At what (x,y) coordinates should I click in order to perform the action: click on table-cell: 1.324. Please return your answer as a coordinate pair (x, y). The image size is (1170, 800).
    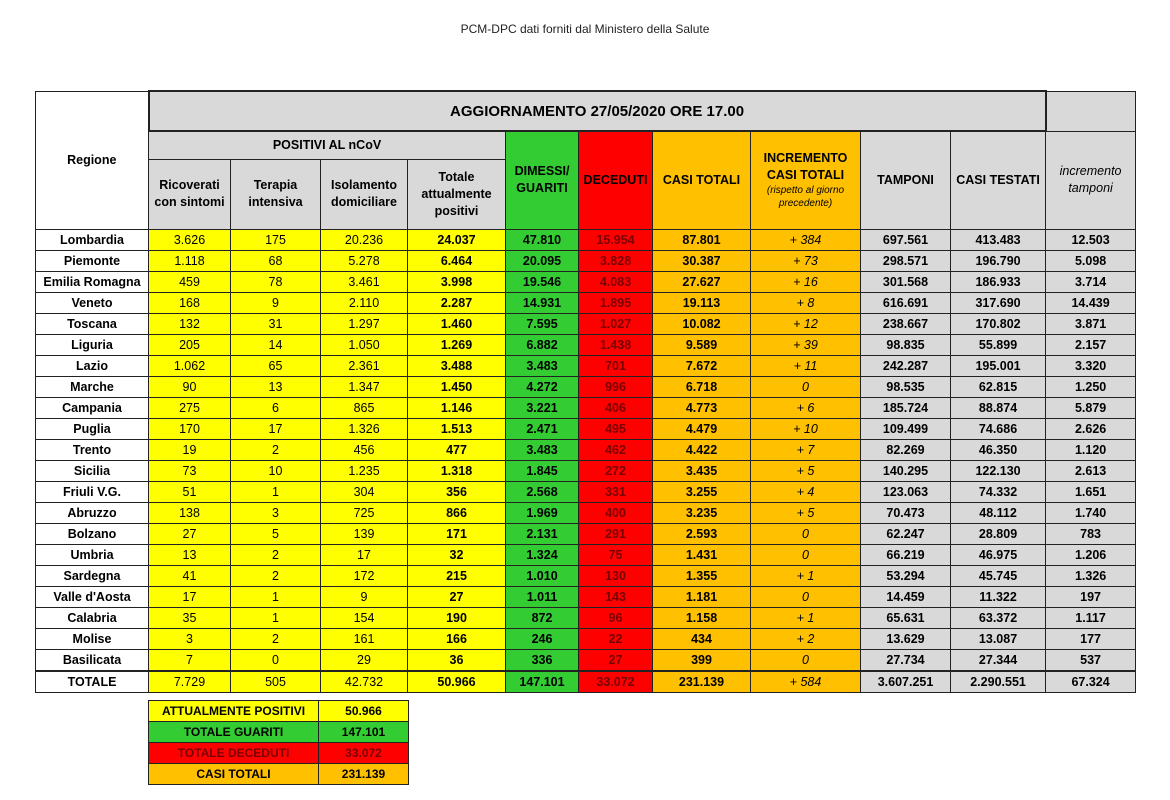
    Looking at the image, I should click on (542, 554).